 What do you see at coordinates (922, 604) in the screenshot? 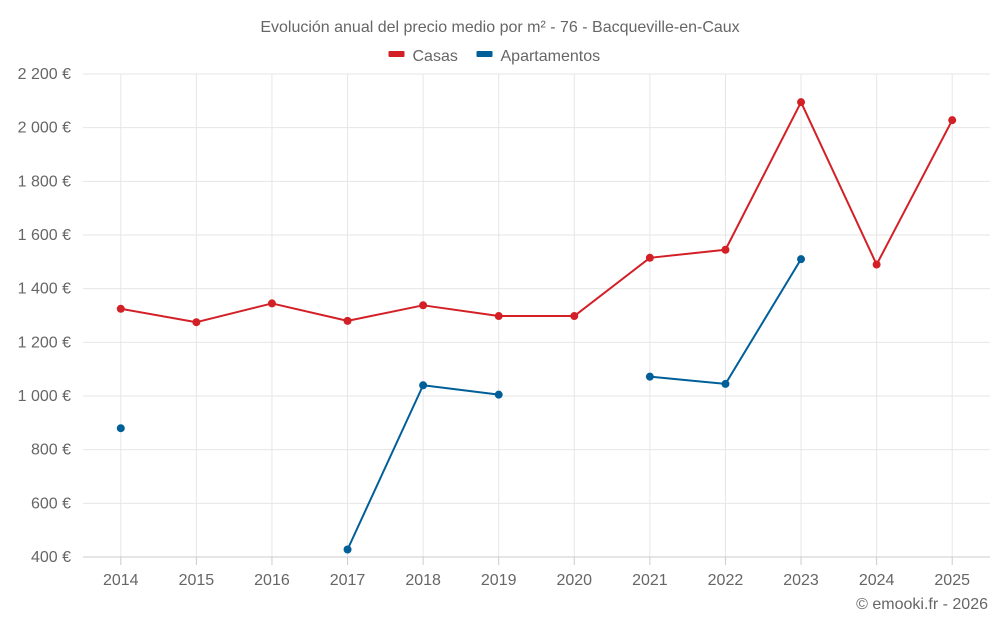
I see `credit-text: © emooki.fr - 2026` at bounding box center [922, 604].